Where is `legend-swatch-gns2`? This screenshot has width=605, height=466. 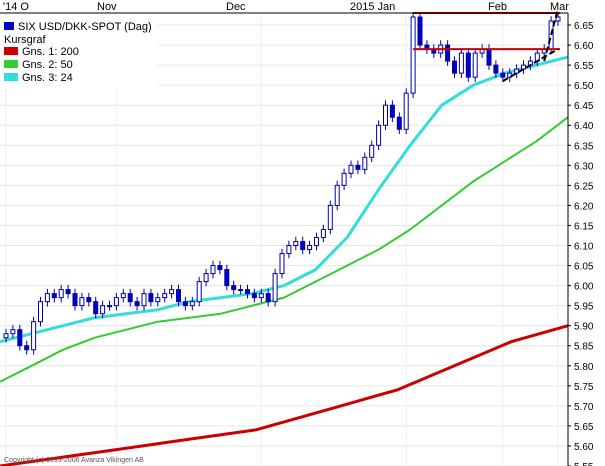 legend-swatch-gns2 is located at coordinates (11, 64).